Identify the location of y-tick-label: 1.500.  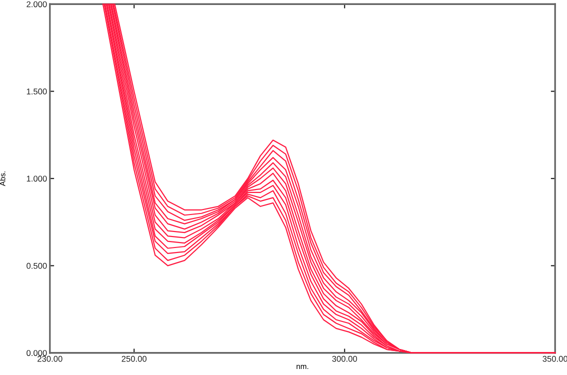
(36, 91).